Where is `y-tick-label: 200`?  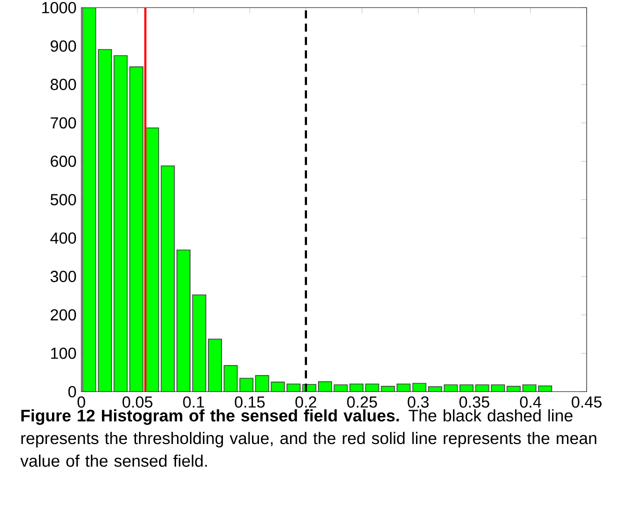 y-tick-label: 200 is located at coordinates (63, 315).